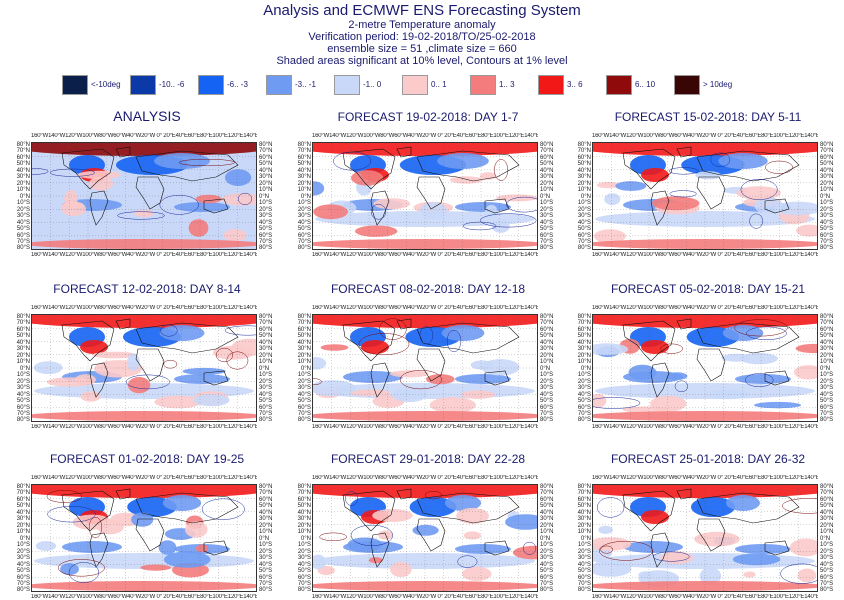  I want to click on ensemble-info: ensemble size = 51 ,climate size = 660, so click(422, 49).